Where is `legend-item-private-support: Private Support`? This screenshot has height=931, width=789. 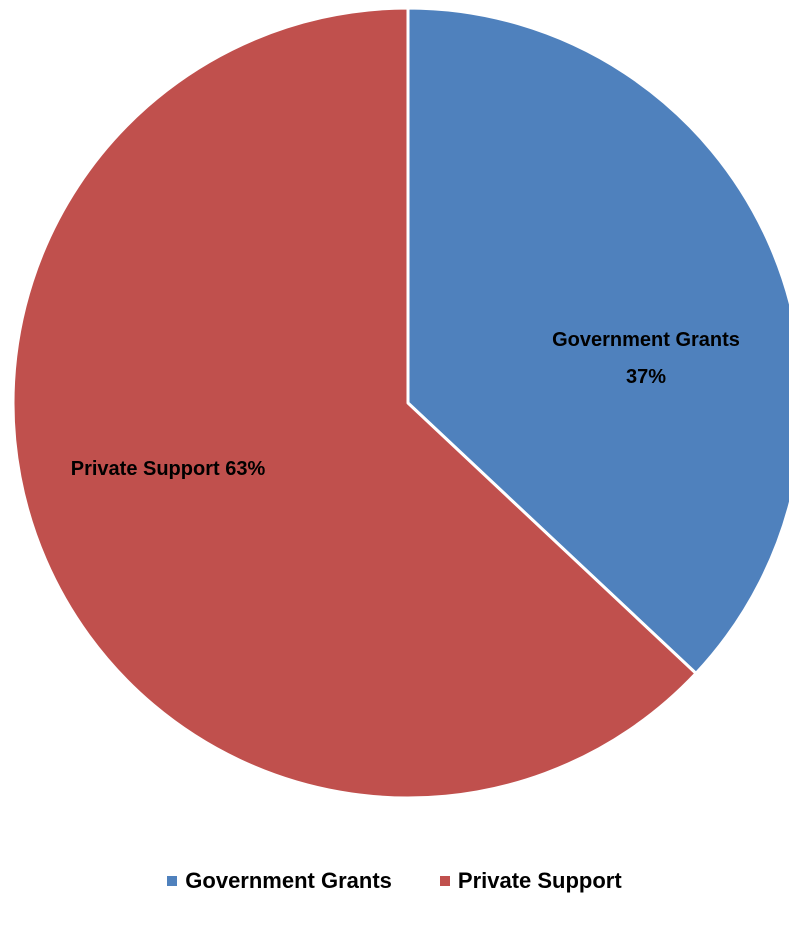 legend-item-private-support: Private Support is located at coordinates (530, 881).